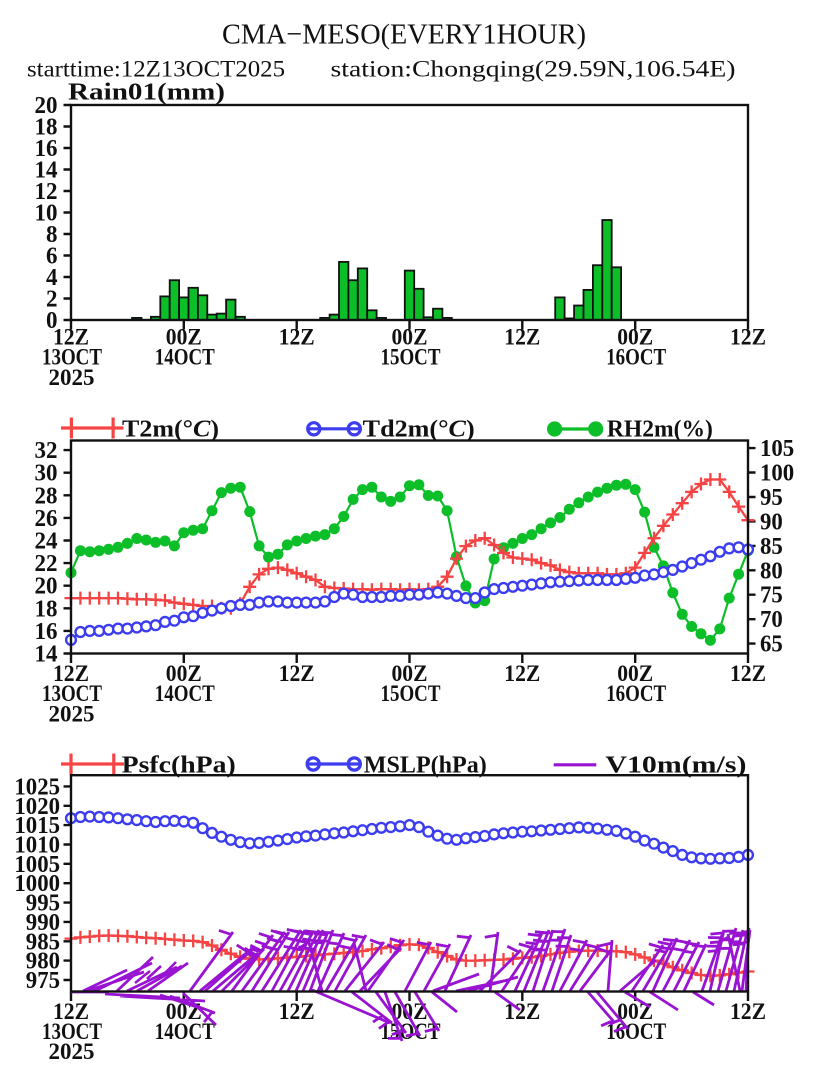 This screenshot has width=822, height=1070. What do you see at coordinates (156, 69) in the screenshot?
I see `svg-text: starttime:12Z13OCT2025` at bounding box center [156, 69].